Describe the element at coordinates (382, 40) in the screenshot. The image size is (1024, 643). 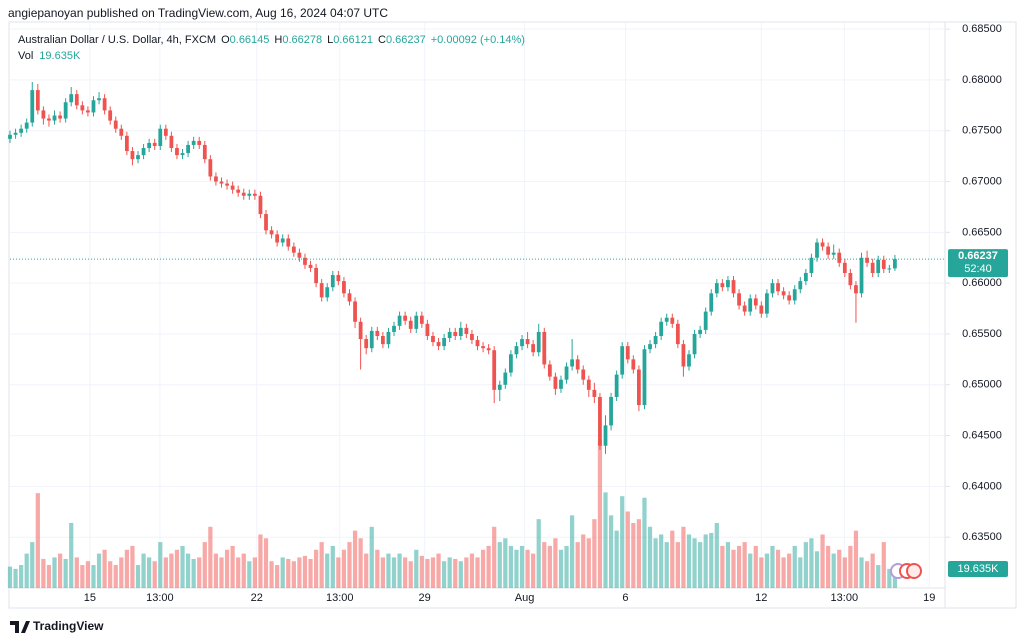
I see `ohlc-key: C` at that location.